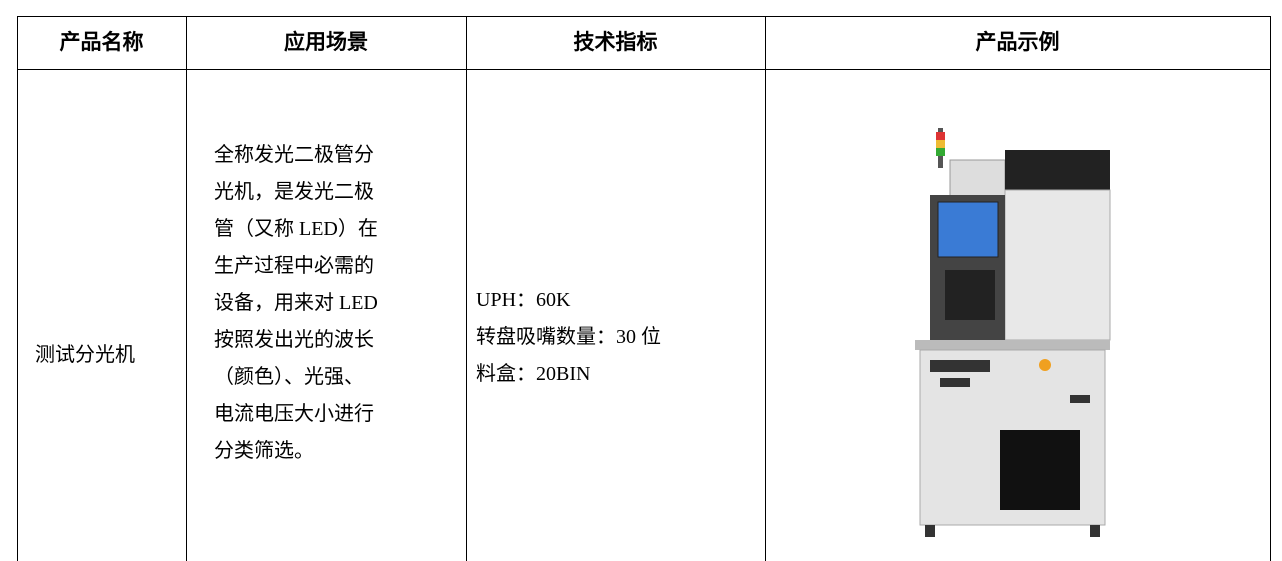 This screenshot has height=561, width=1282. Describe the element at coordinates (294, 266) in the screenshot. I see `text-line: 生产过程中必需的` at that location.